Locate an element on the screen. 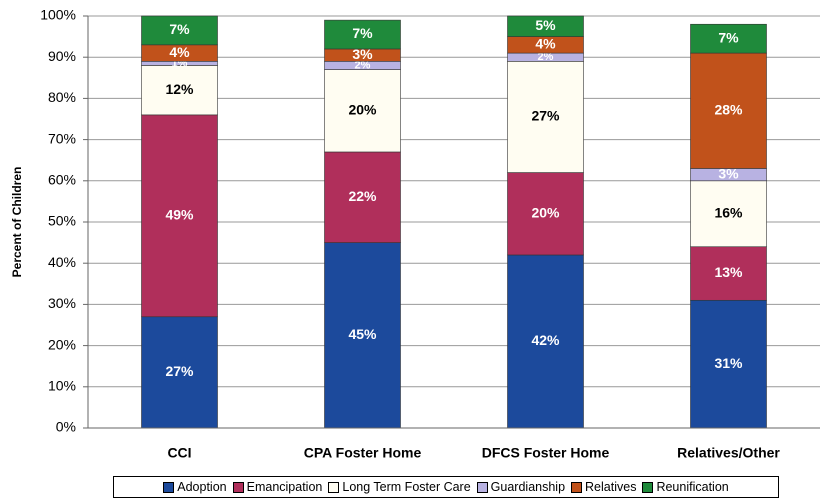  data-label: 42% is located at coordinates (545, 340).